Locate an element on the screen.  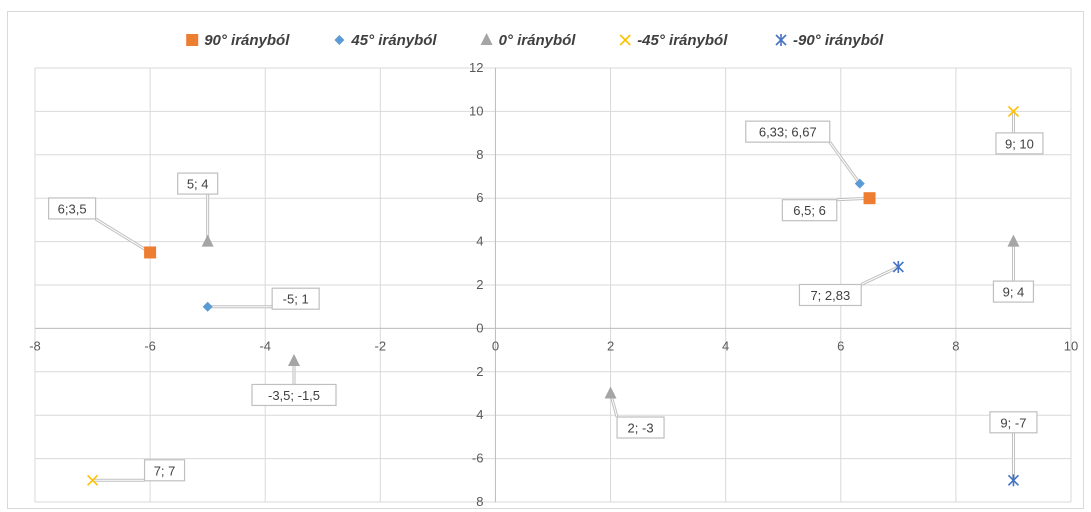
data-label: -5; 1 is located at coordinates (296, 299).